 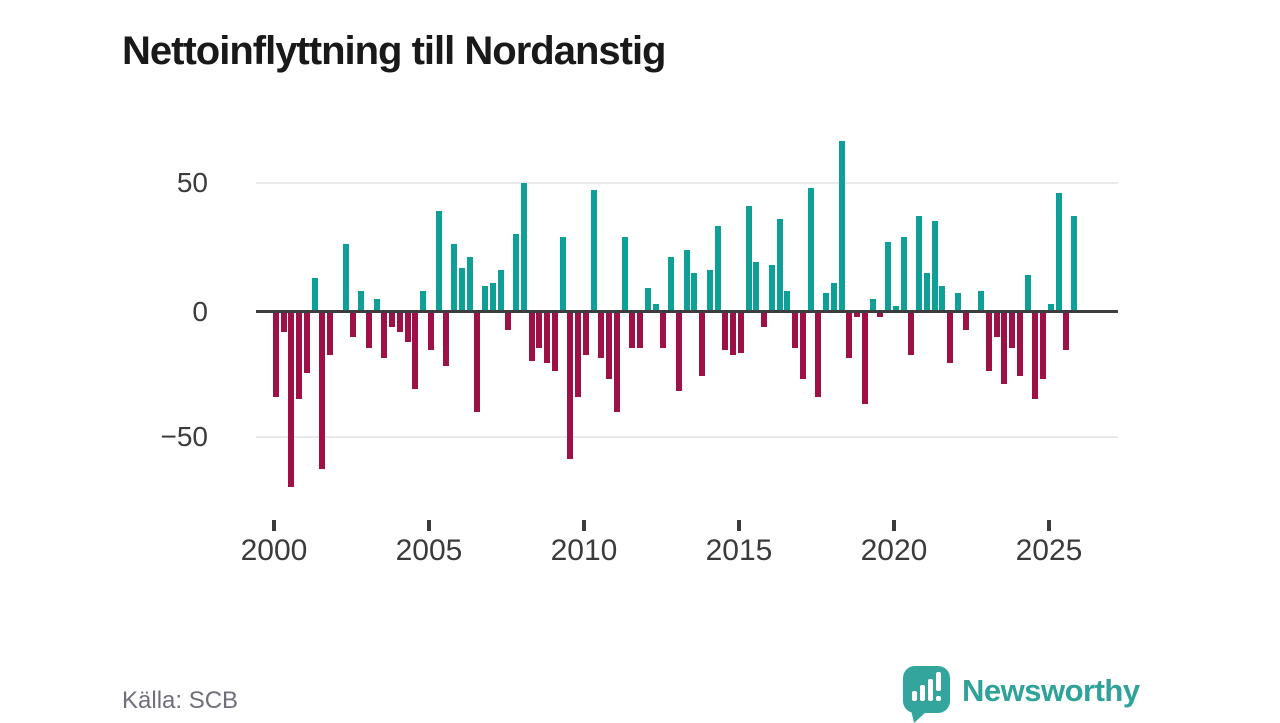 I want to click on bar-2011-Q1, so click(x=616, y=362).